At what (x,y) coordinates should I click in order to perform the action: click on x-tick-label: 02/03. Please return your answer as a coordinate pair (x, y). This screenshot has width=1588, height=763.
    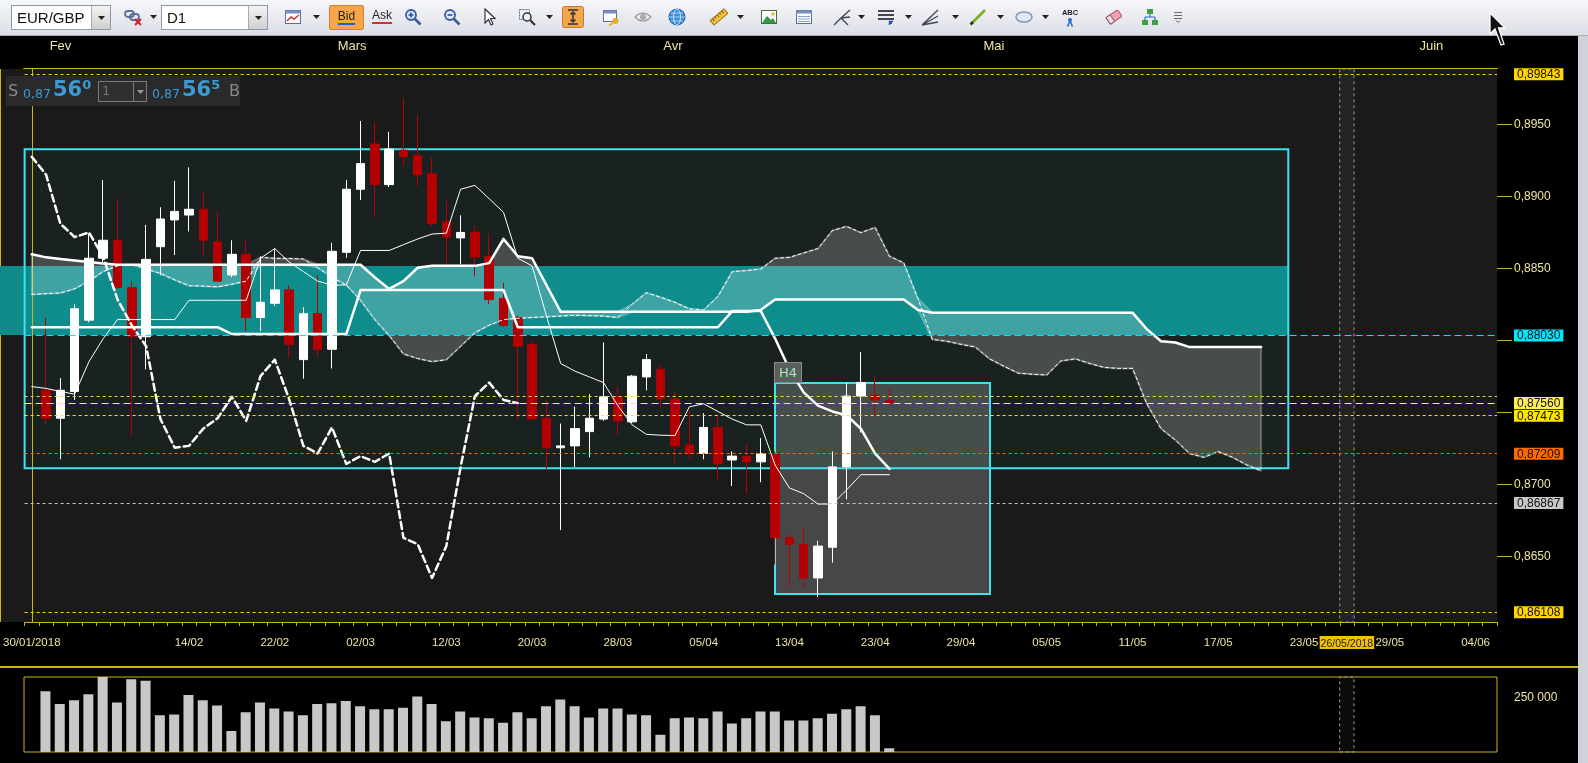
    Looking at the image, I should click on (360, 642).